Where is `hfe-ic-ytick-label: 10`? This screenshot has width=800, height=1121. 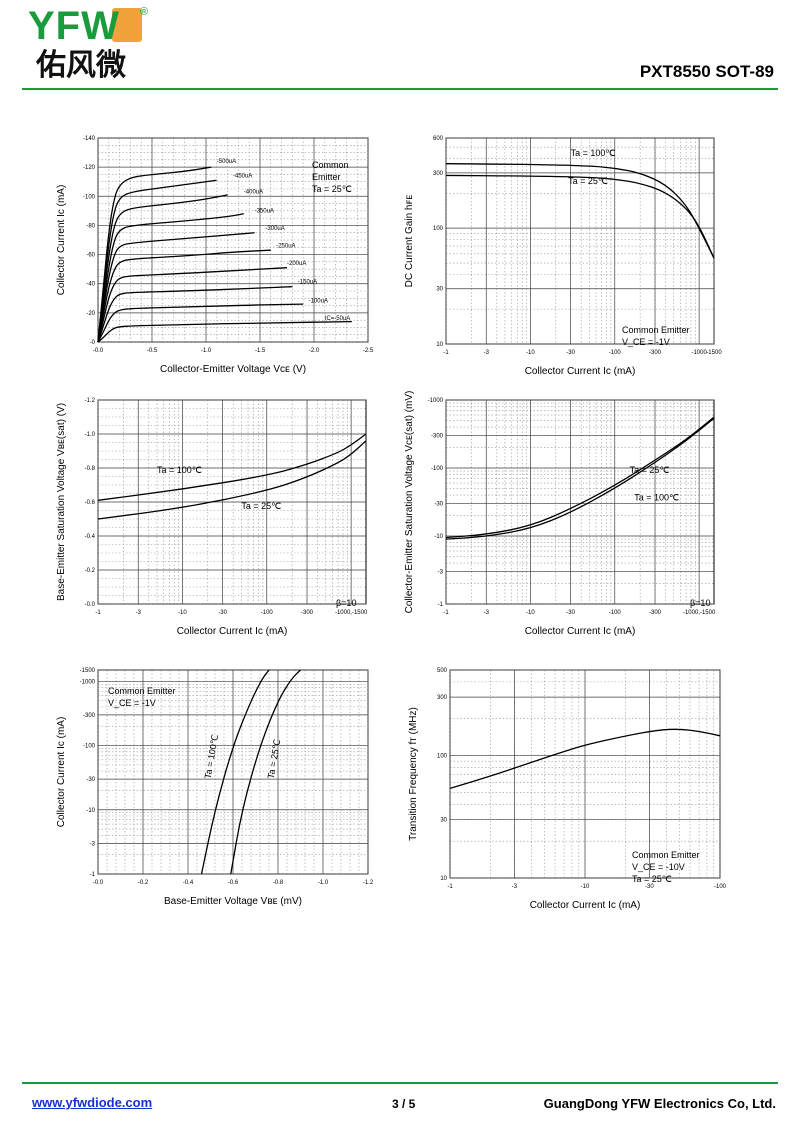
hfe-ic-ytick-label: 10 is located at coordinates (439, 345).